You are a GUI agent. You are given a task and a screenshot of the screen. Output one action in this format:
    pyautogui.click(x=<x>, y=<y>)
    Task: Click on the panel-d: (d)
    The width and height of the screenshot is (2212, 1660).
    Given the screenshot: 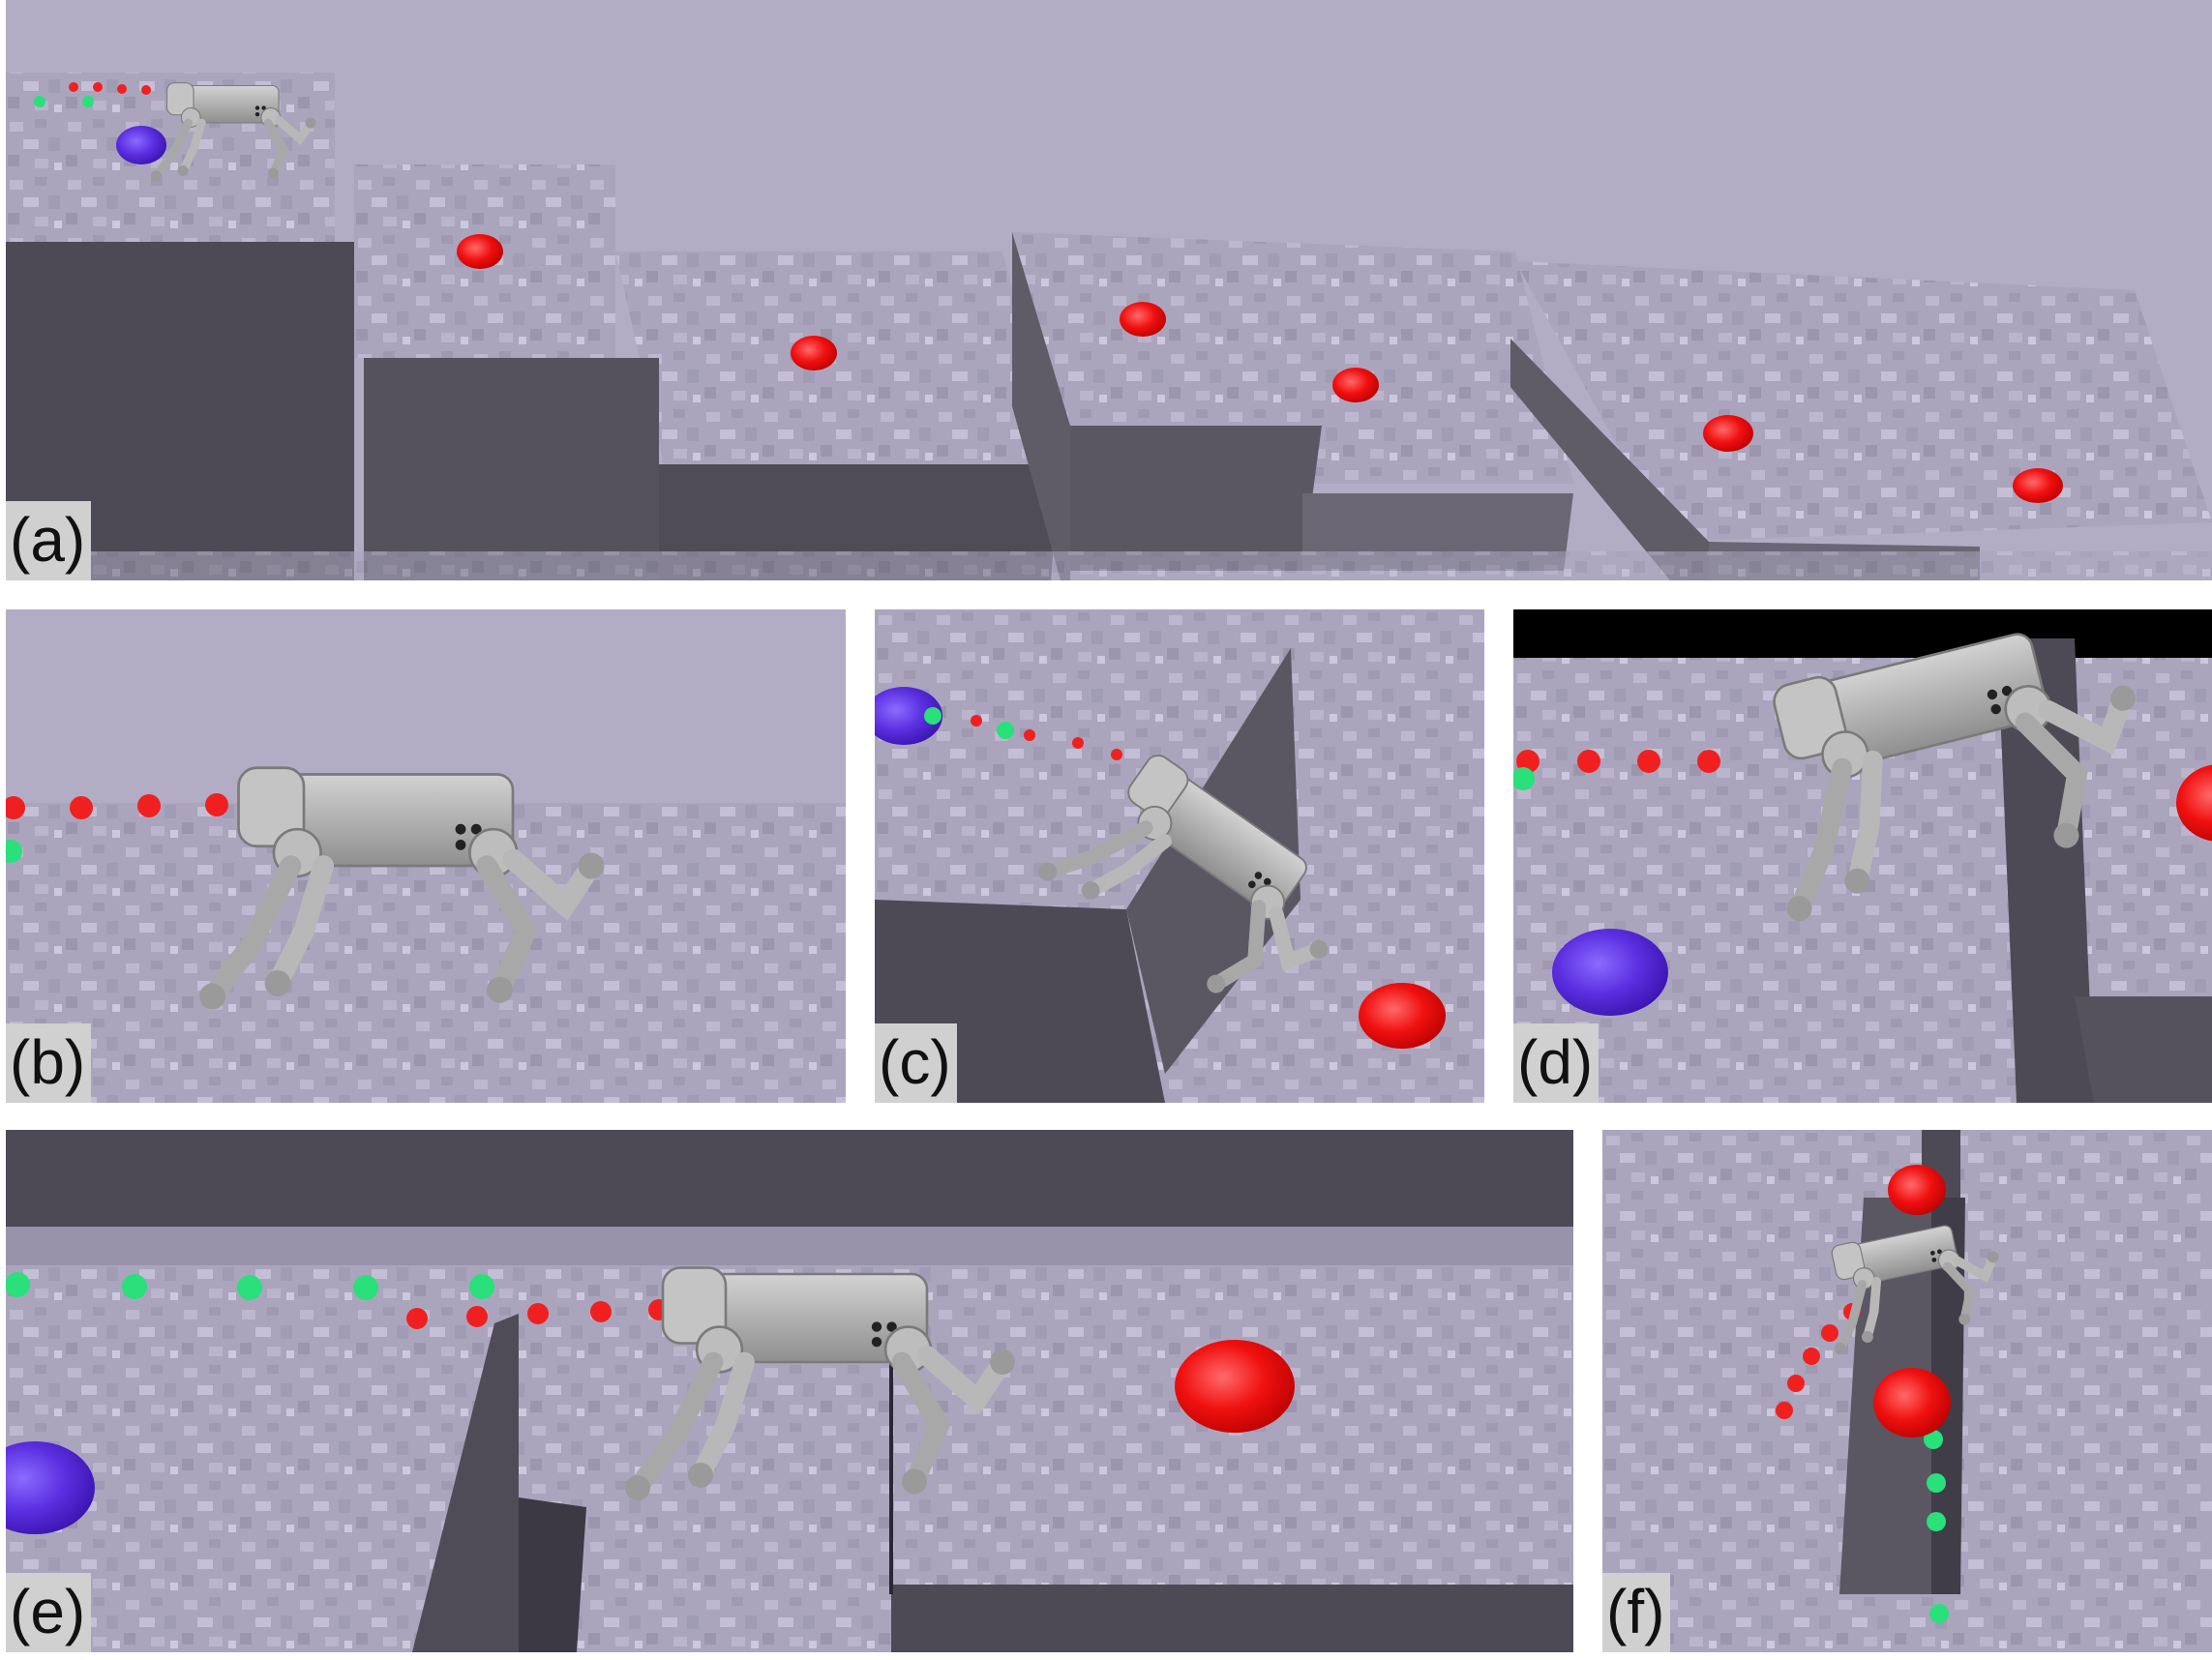 What is the action you would take?
    pyautogui.click(x=1862, y=856)
    